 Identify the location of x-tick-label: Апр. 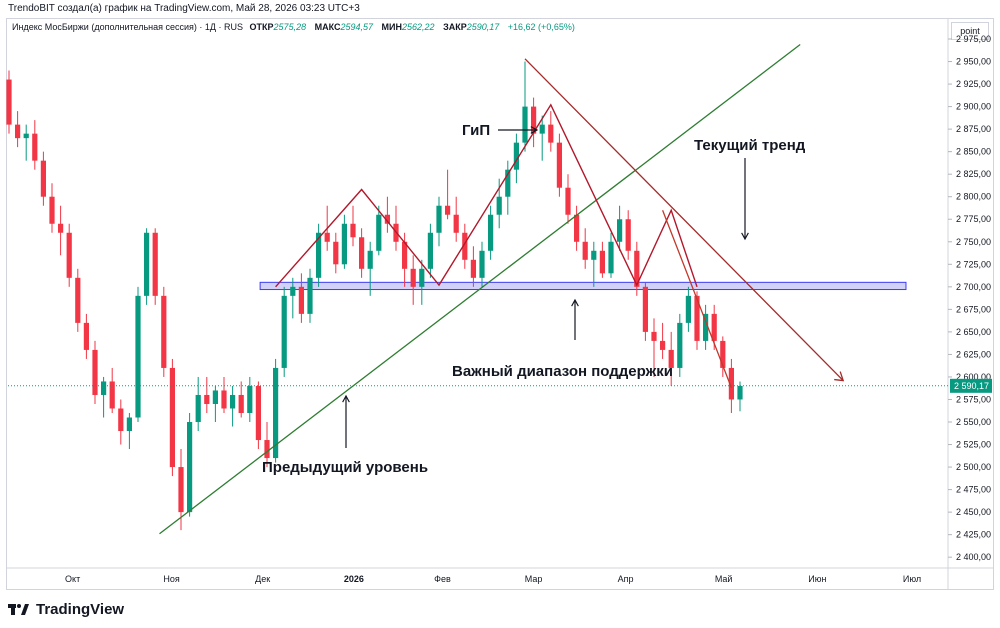
(626, 579).